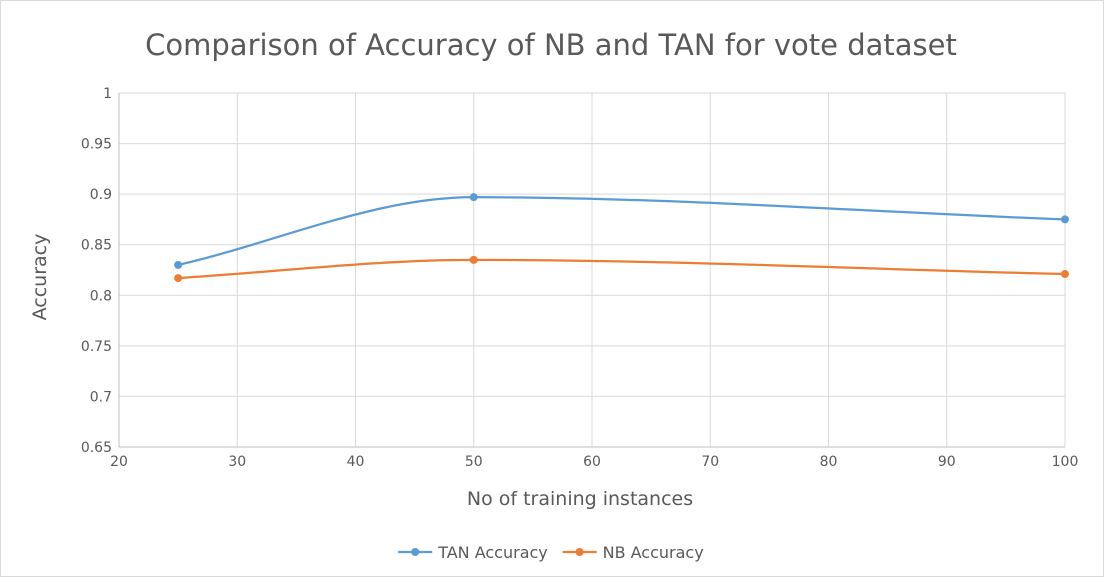 This screenshot has width=1104, height=577. Describe the element at coordinates (580, 499) in the screenshot. I see `x-axis-title: No of training instances` at that location.